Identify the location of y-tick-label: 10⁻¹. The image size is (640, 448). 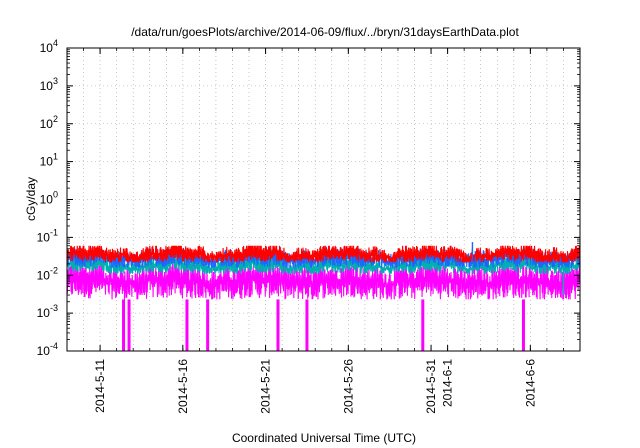
(47, 235).